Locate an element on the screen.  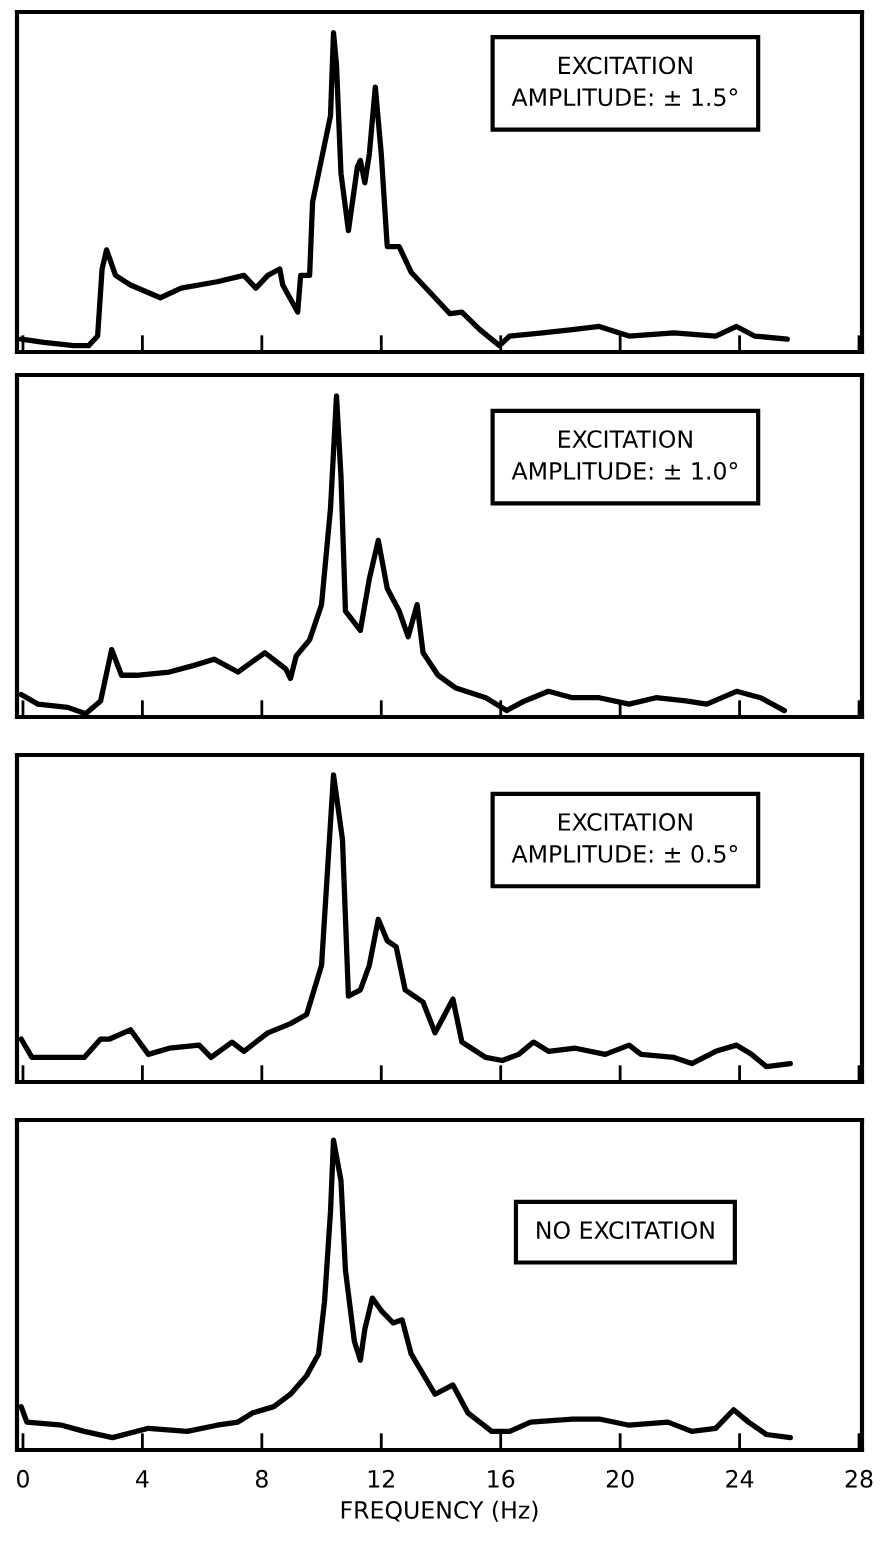
annotation: EXCITATION AMPLITUDE: ± 0.5° is located at coordinates (624, 838).